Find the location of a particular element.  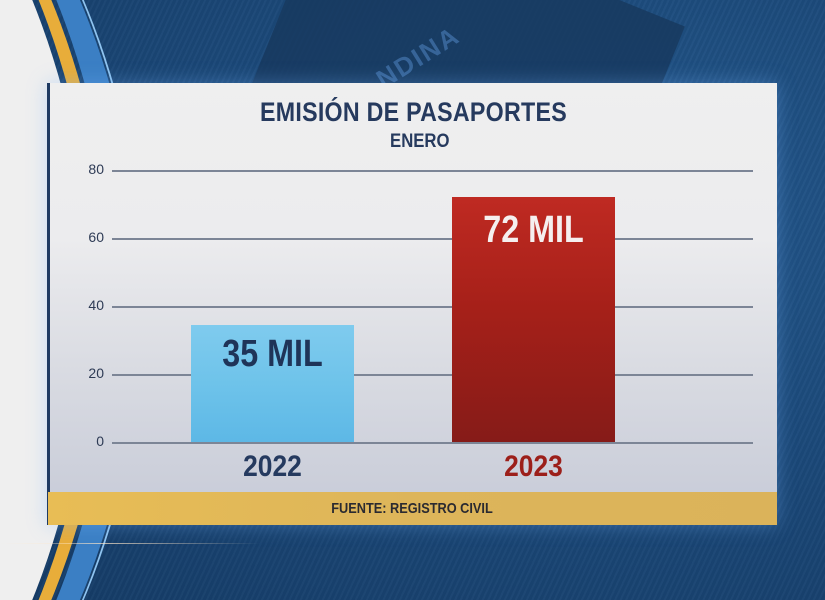

bar-value-label: 72 MIL is located at coordinates (533, 230).